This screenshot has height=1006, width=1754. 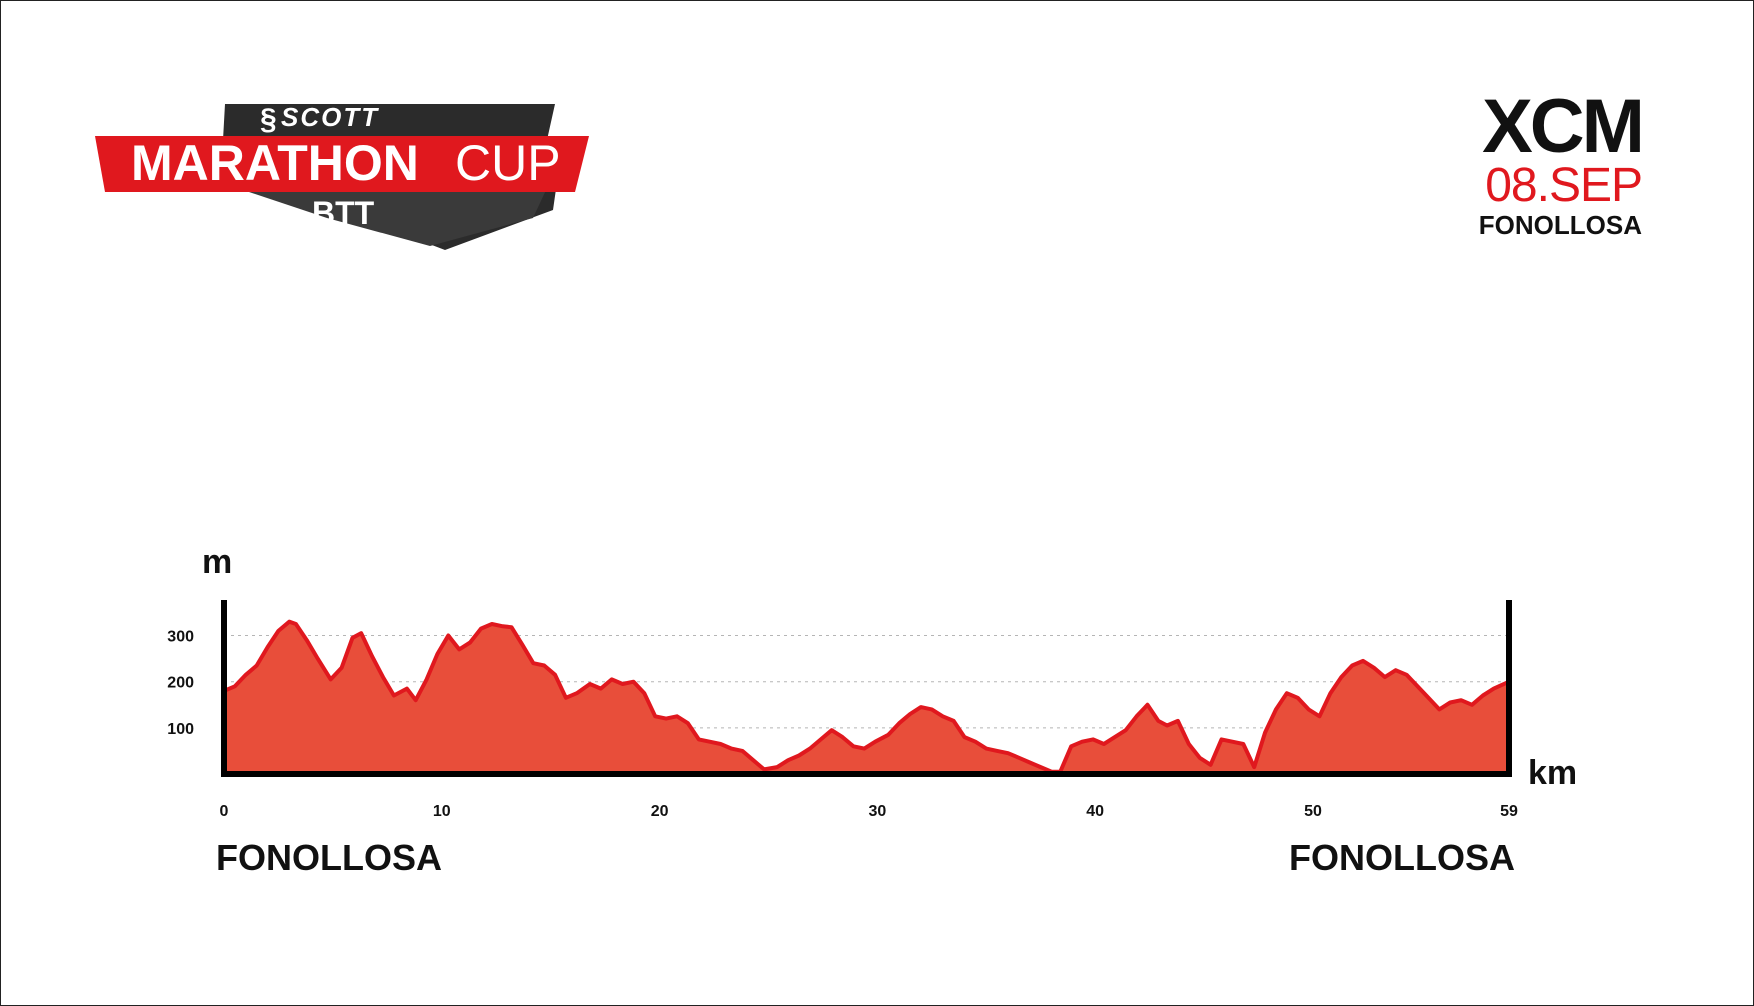 I want to click on y-tick-label: 100, so click(x=180, y=729).